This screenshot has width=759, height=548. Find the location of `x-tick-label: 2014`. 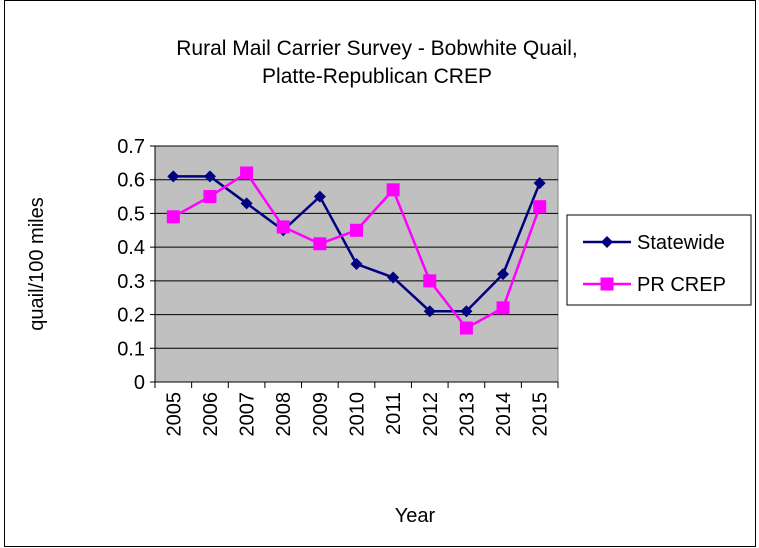

x-tick-label: 2014 is located at coordinates (504, 414).